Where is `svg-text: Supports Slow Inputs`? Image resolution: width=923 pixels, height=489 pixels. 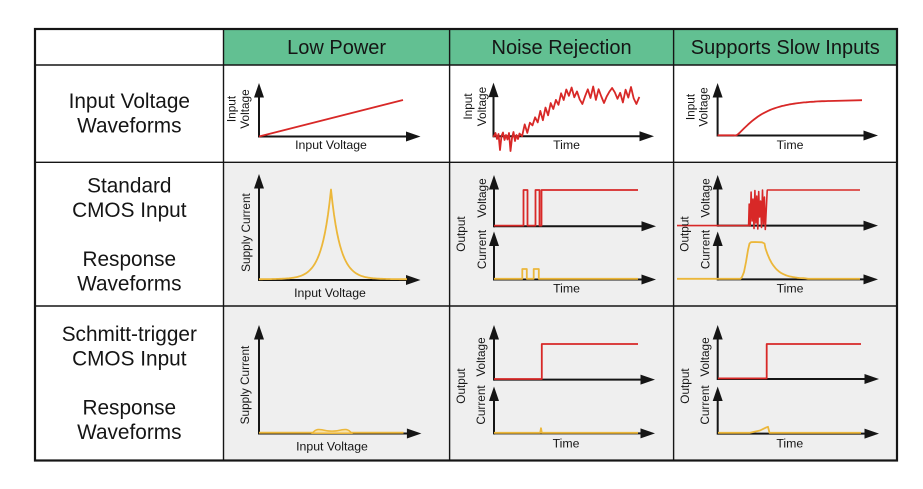
svg-text: Supports Slow Inputs is located at coordinates (785, 48).